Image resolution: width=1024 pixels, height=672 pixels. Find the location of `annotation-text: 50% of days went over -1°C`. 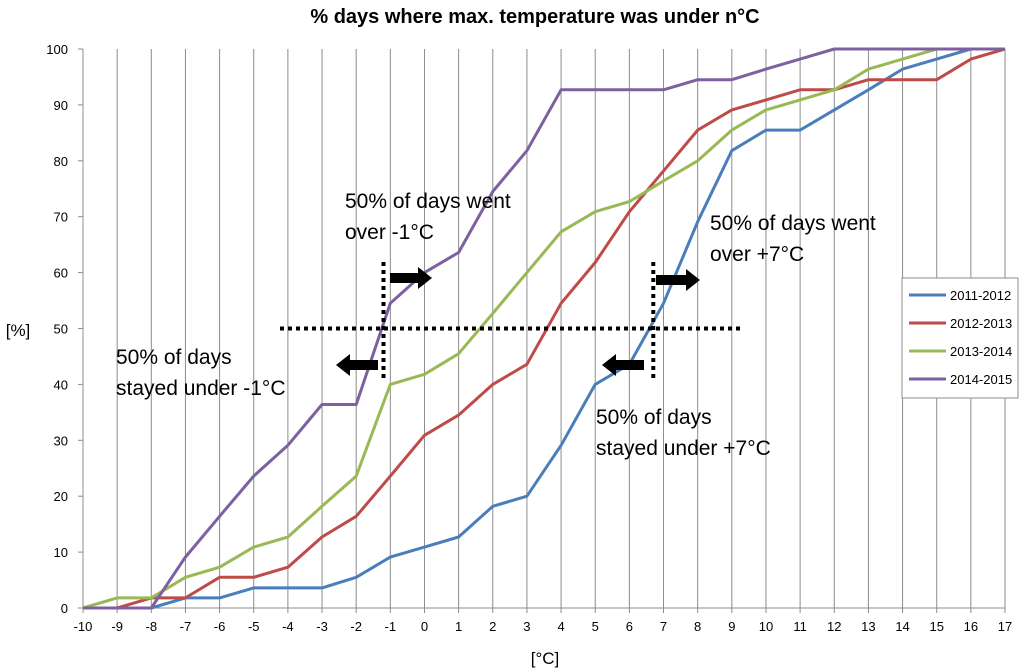

annotation-text: 50% of days went over -1°C is located at coordinates (428, 217).